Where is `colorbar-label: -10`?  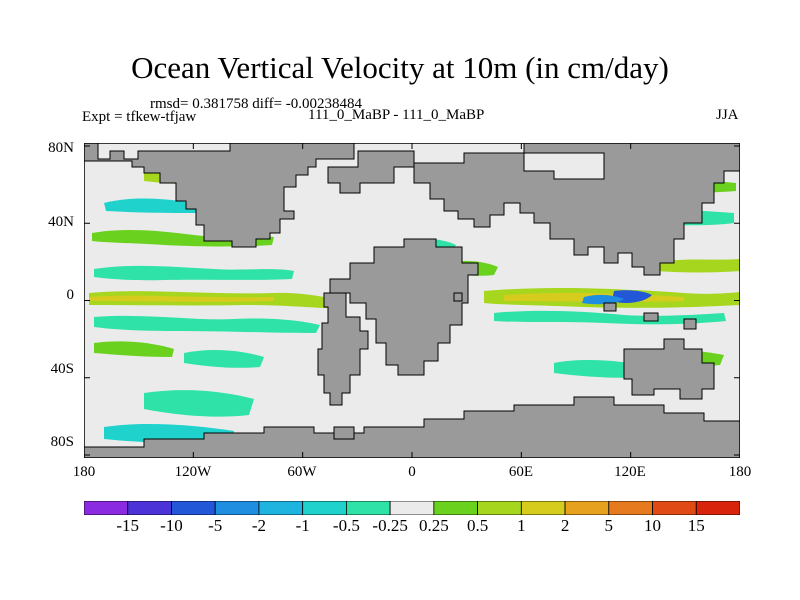
colorbar-label: -10 is located at coordinates (171, 525).